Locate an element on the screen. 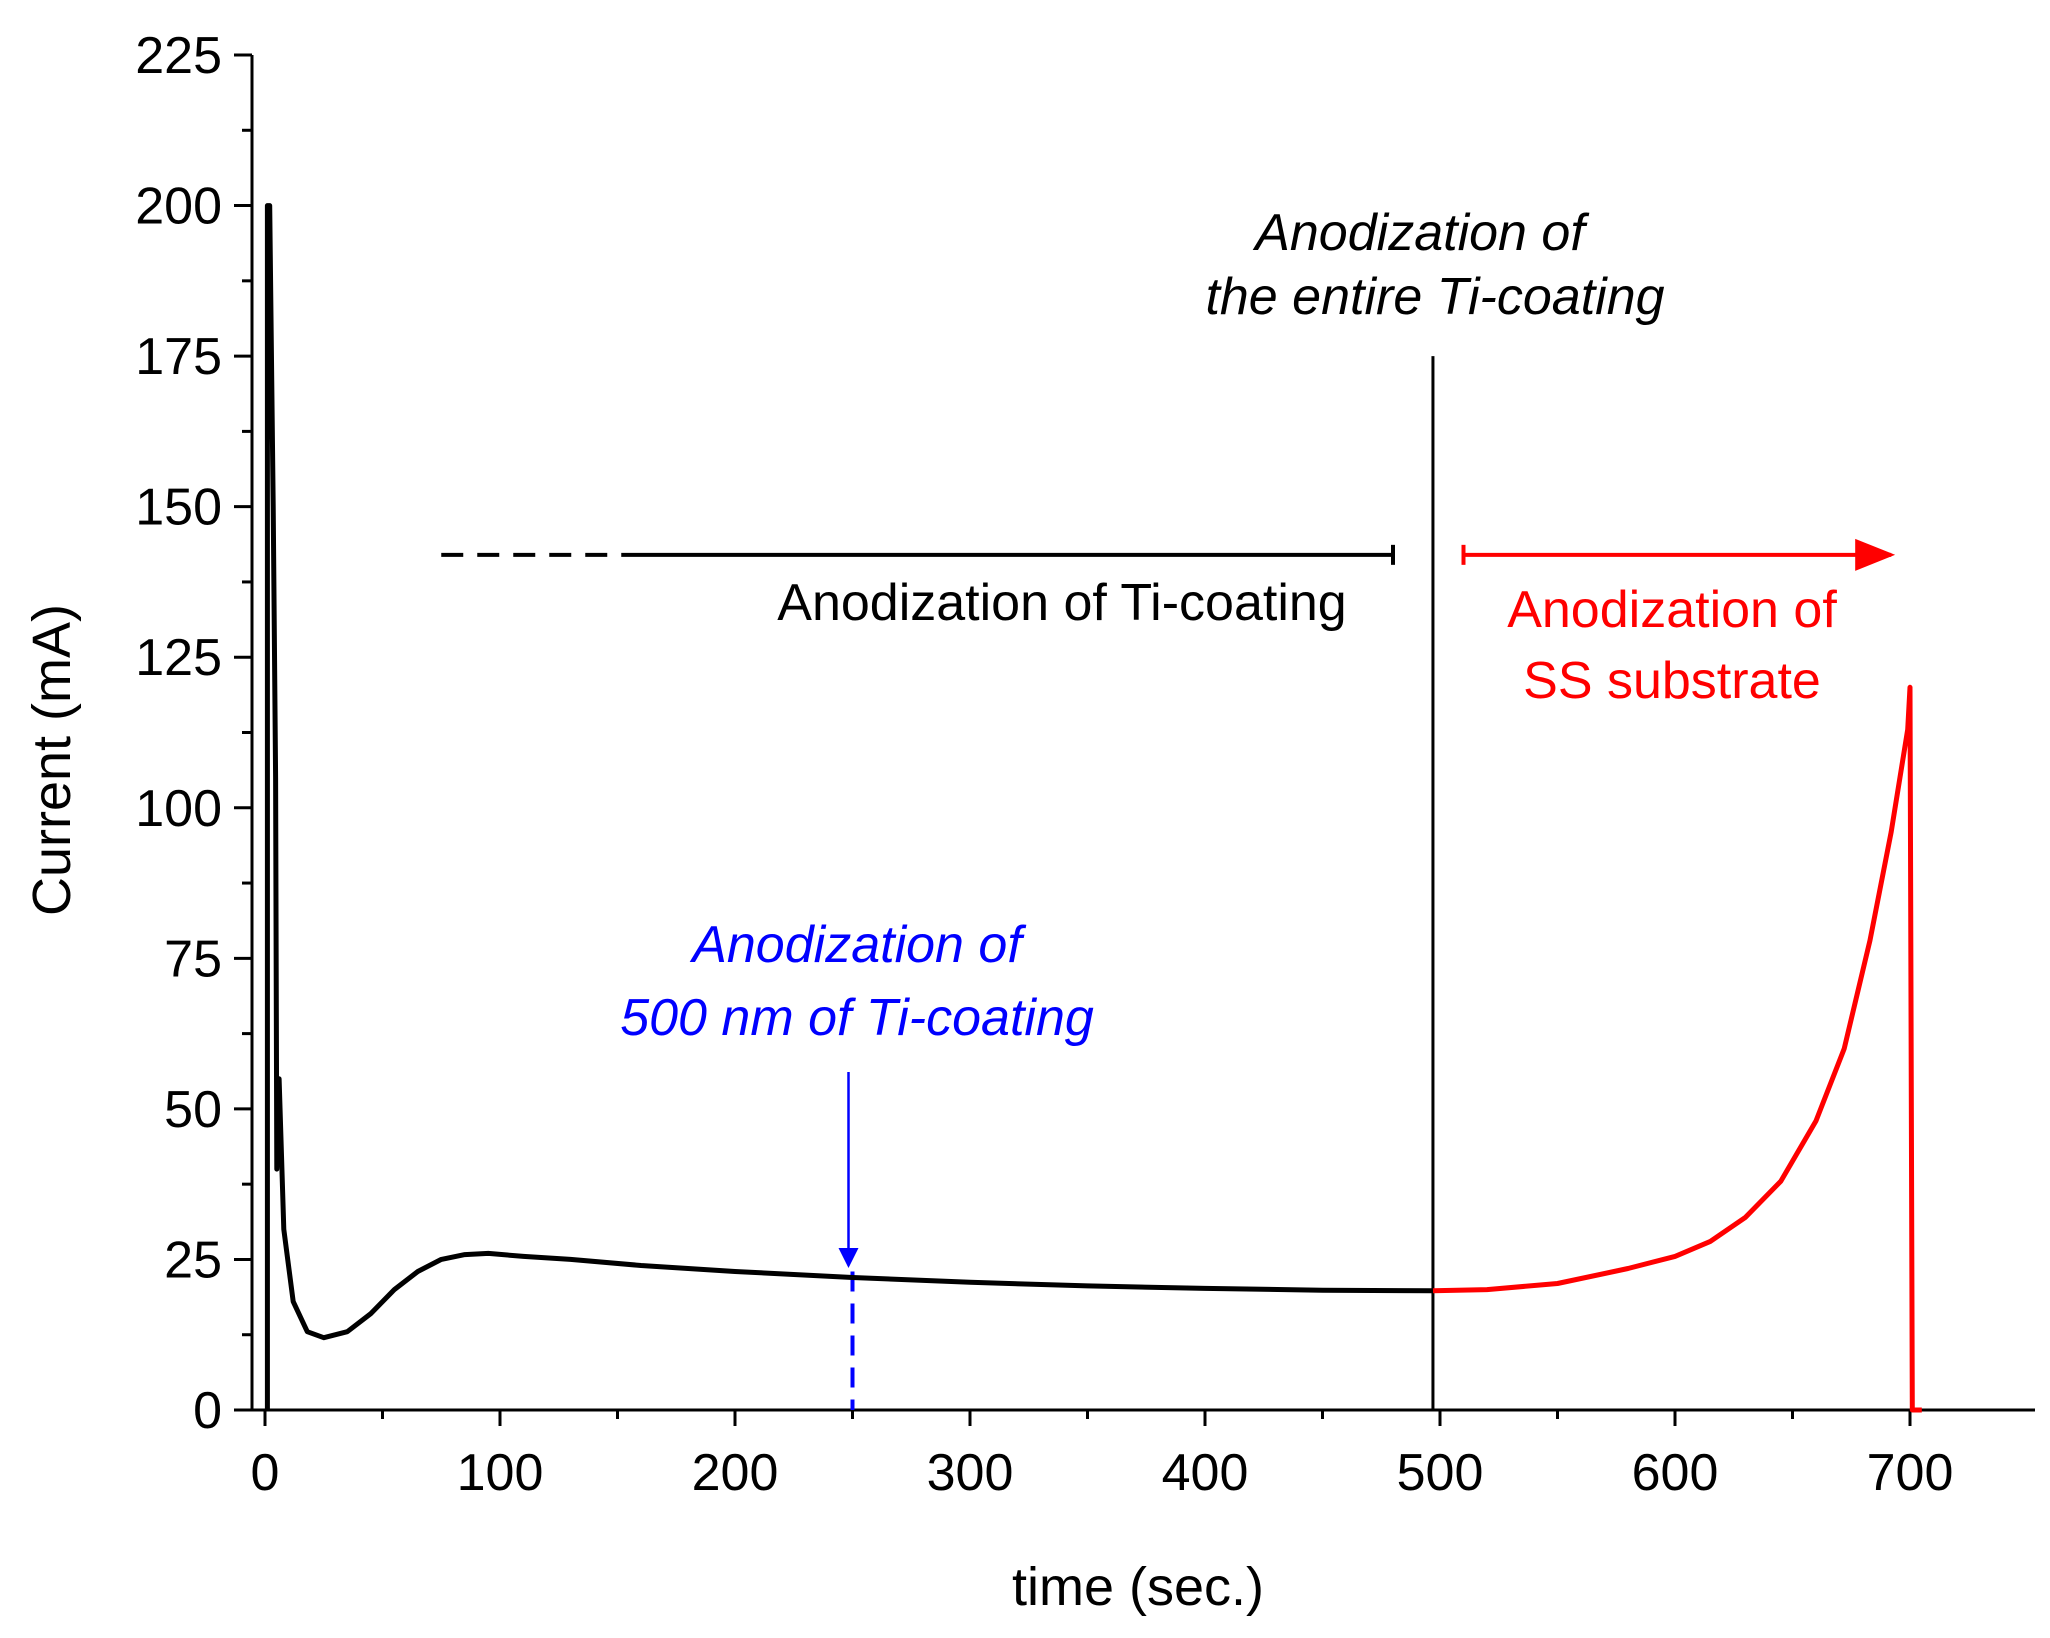 The height and width of the screenshot is (1638, 2050). annotation-entire-line-1: Anodization of is located at coordinates (1420, 233).